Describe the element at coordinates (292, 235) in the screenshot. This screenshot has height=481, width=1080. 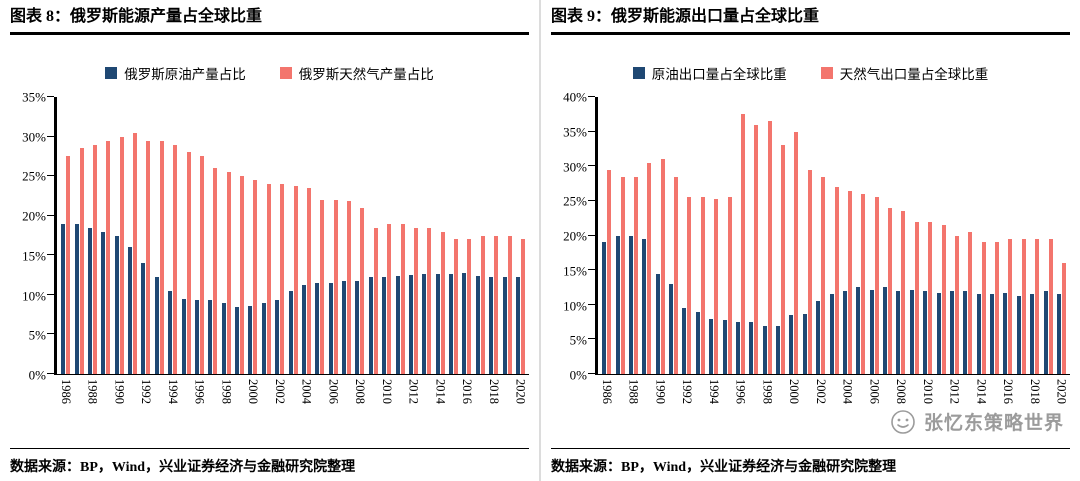
I see `bar-group-2003` at that location.